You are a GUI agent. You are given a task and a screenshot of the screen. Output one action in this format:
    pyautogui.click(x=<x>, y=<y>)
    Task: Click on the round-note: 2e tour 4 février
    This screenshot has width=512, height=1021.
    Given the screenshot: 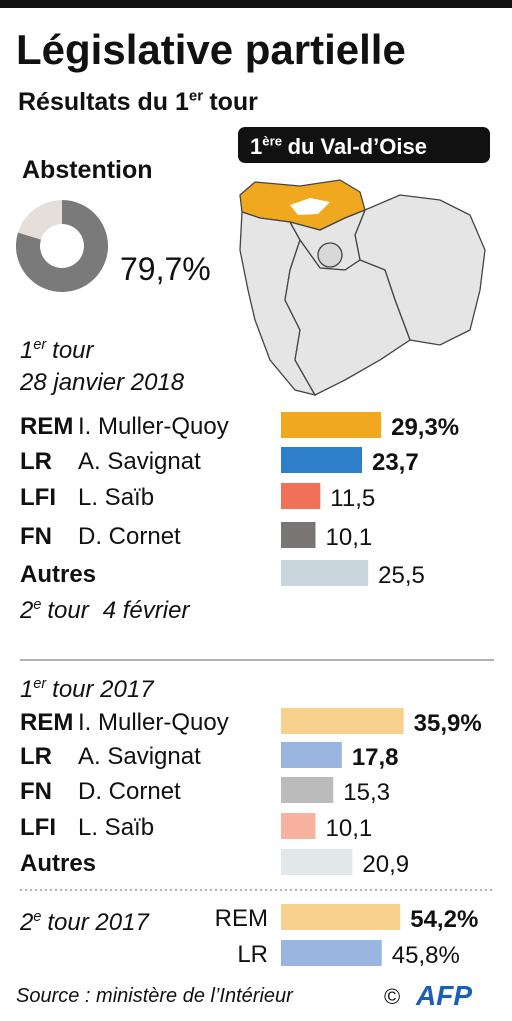 What is the action you would take?
    pyautogui.click(x=104, y=610)
    